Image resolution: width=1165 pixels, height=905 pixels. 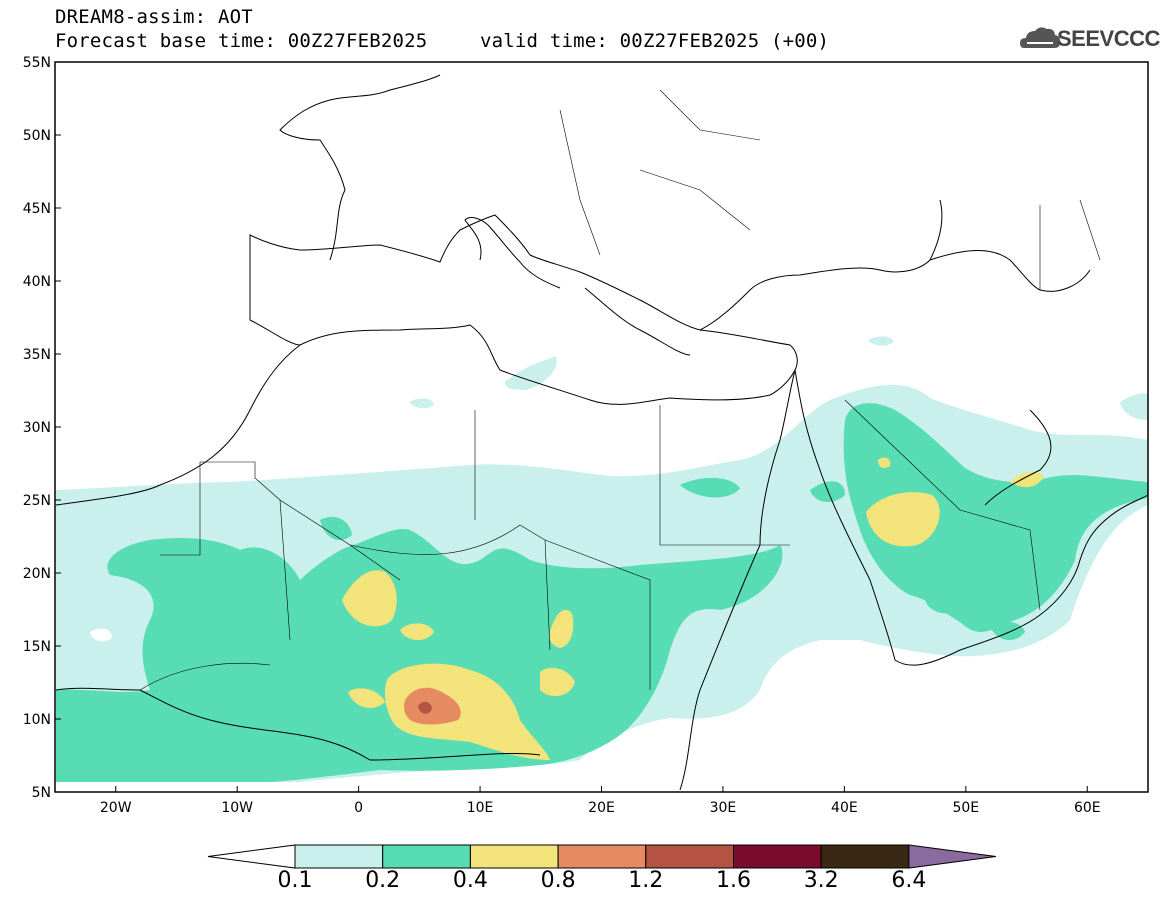 I want to click on colorbar-threshold-label: 1.6, so click(x=733, y=880).